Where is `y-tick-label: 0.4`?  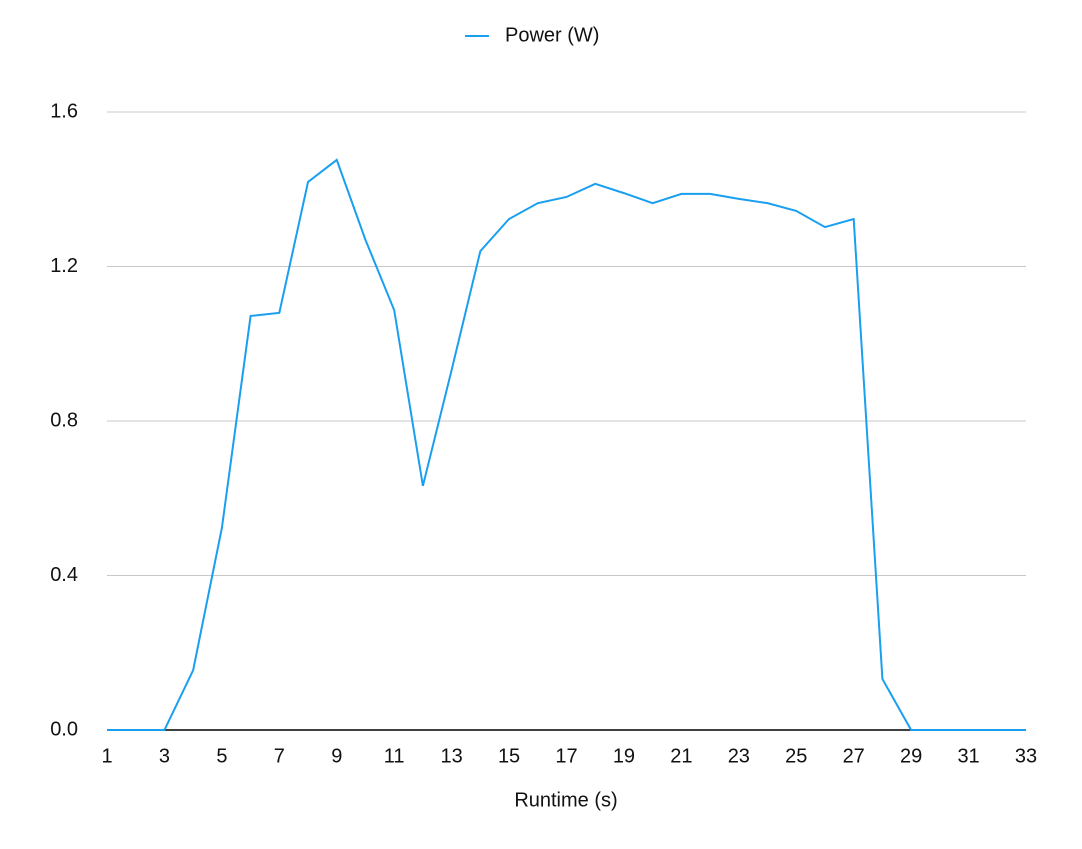
y-tick-label: 0.4 is located at coordinates (64, 575).